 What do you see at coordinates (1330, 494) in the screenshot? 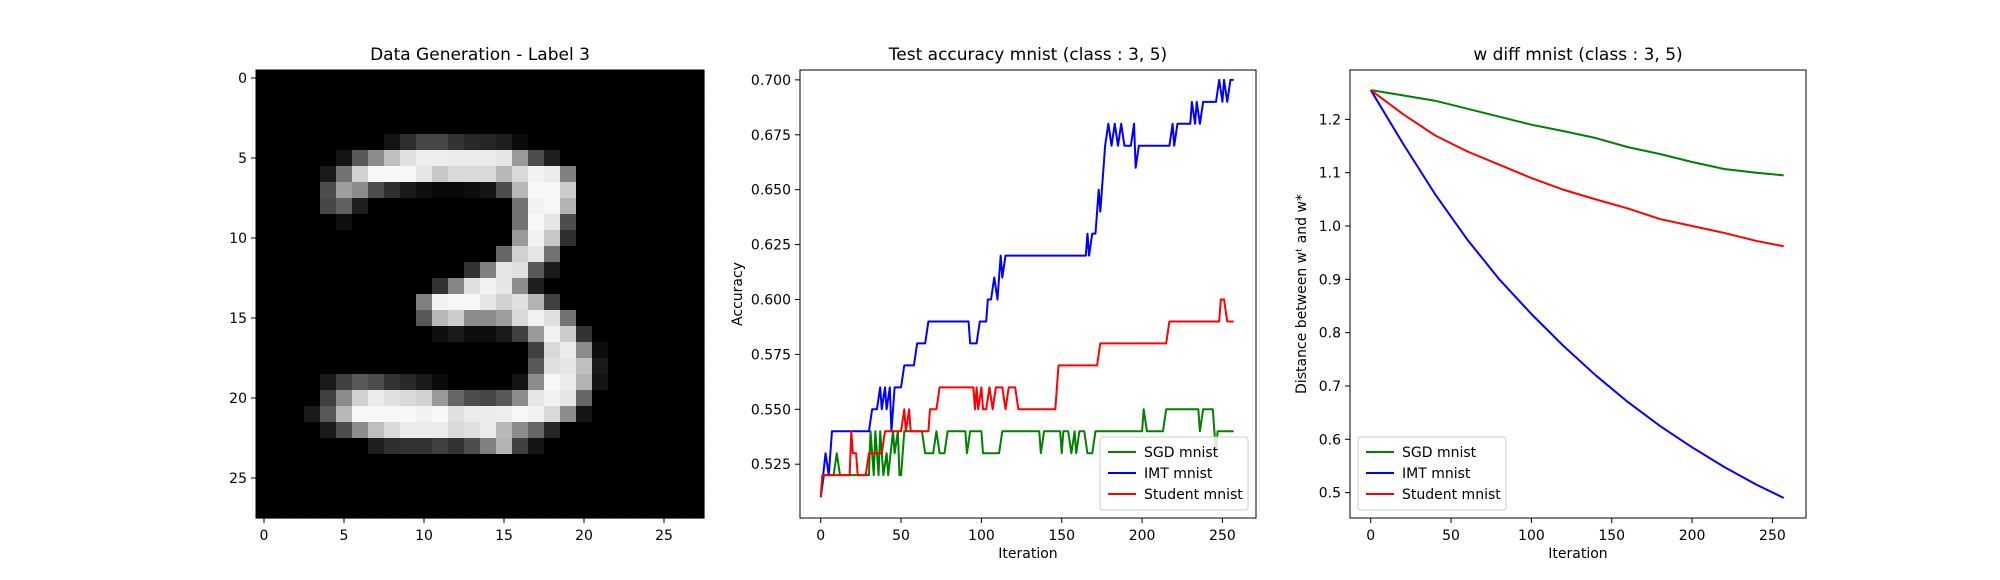
I see `y-tick-label: 0.5` at bounding box center [1330, 494].